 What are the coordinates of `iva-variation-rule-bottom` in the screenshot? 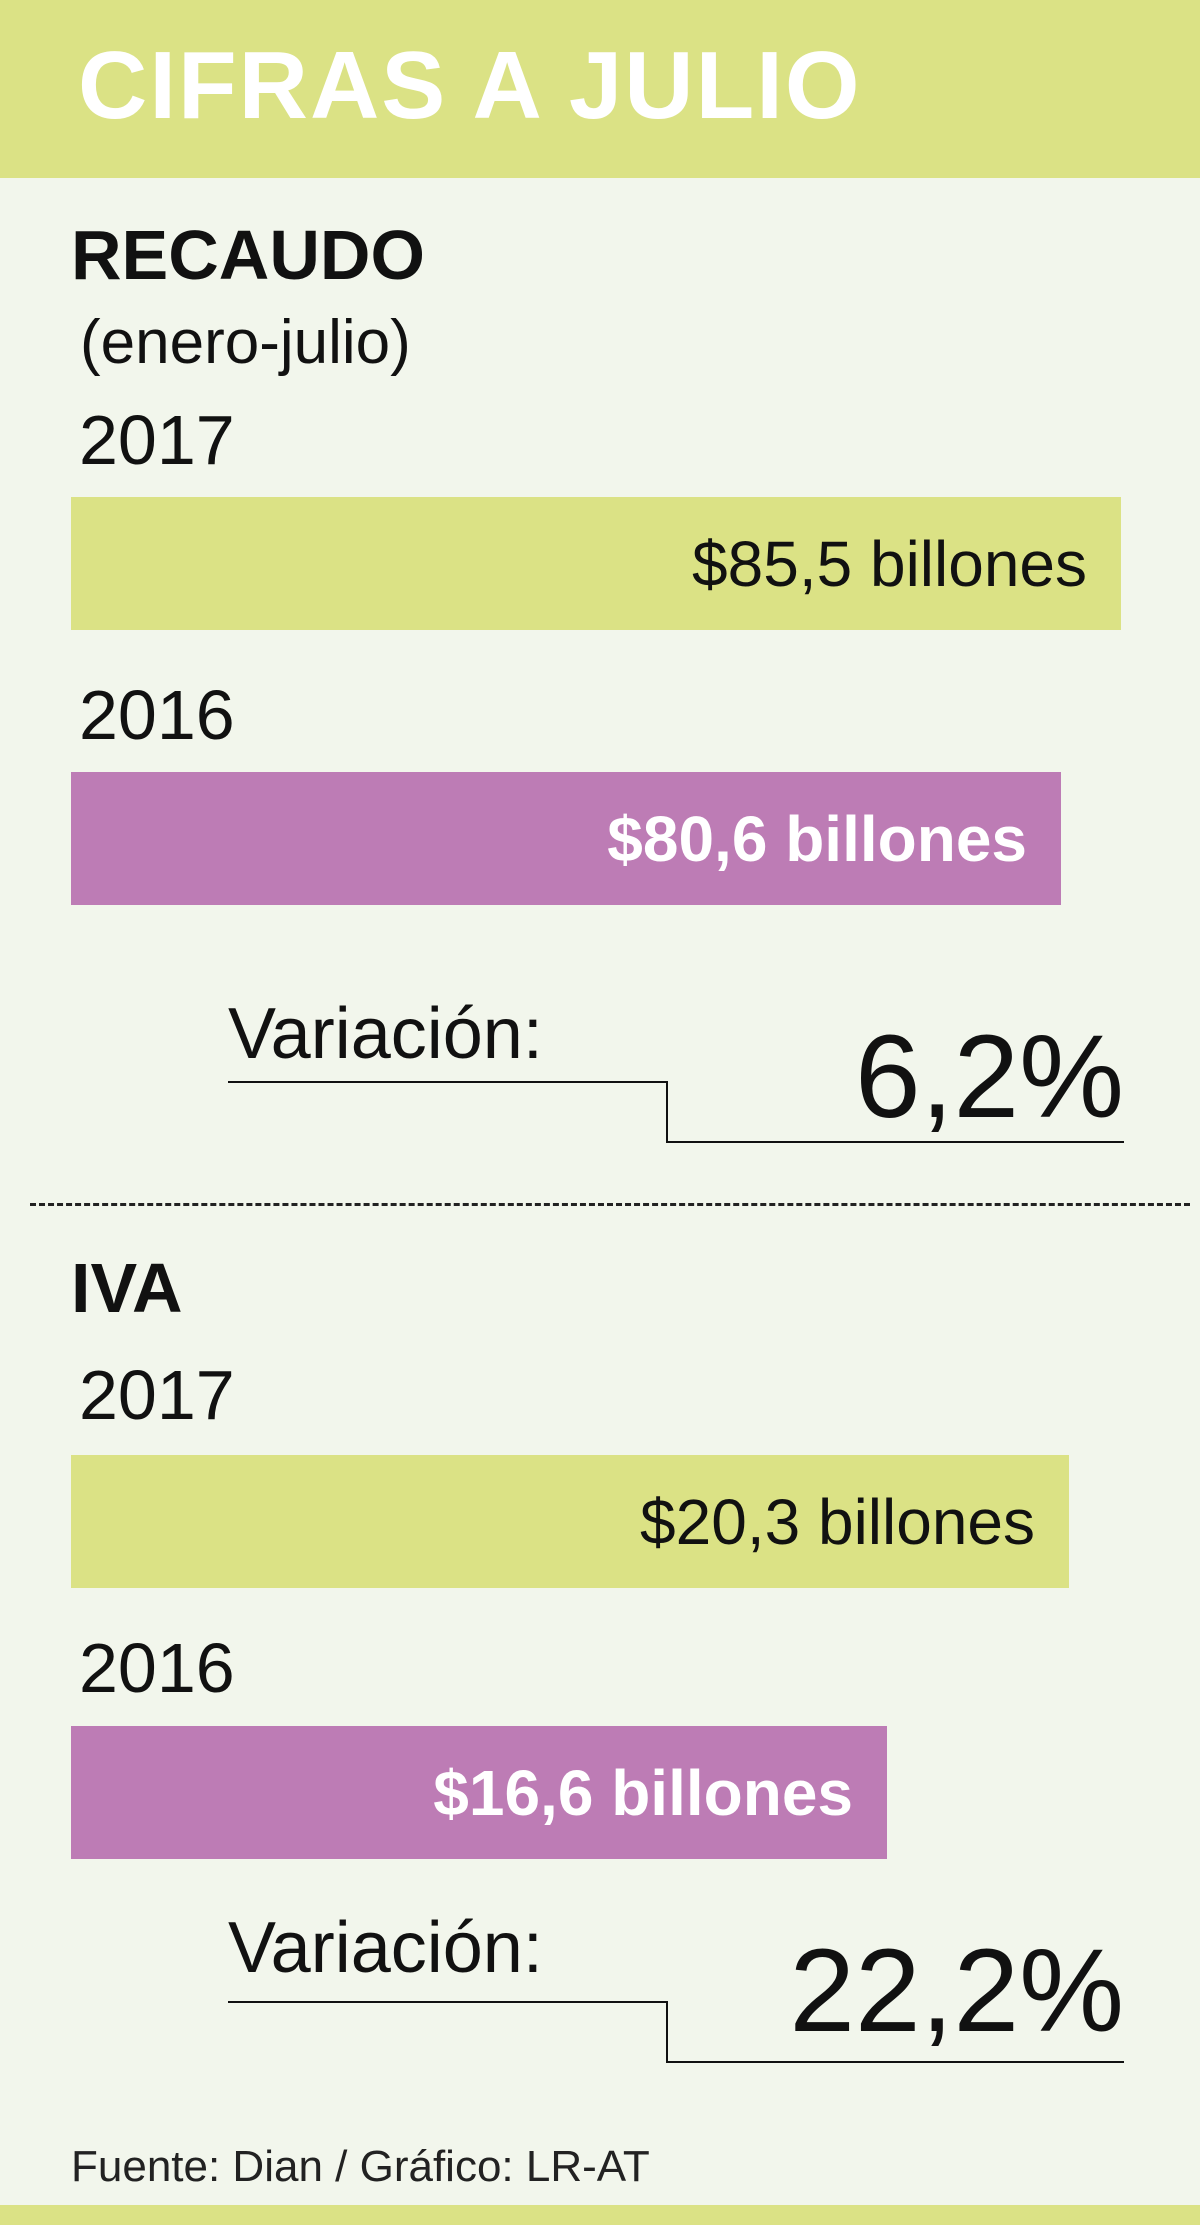 It's located at (895, 2062).